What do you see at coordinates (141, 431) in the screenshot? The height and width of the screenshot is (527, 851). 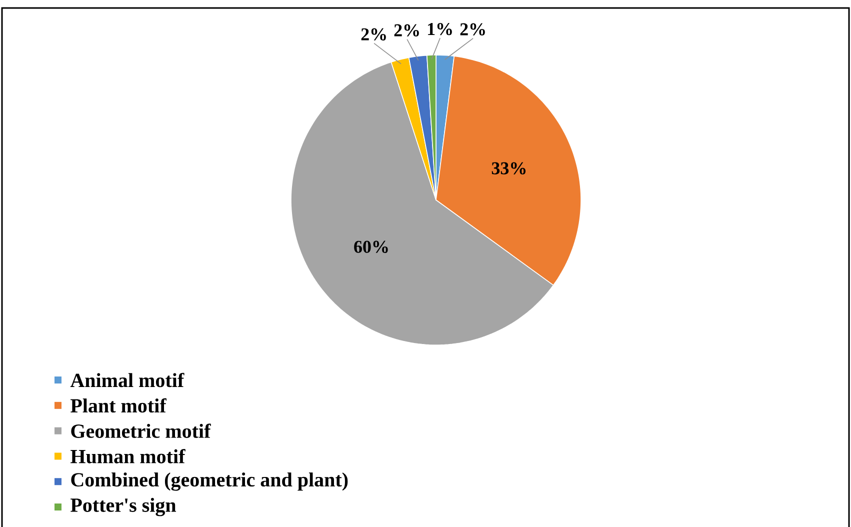 I see `legend-label: Geometric motif` at bounding box center [141, 431].